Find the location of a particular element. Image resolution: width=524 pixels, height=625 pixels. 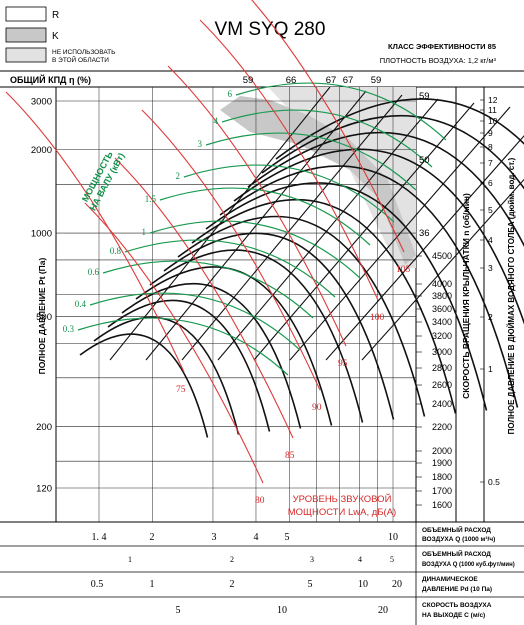

bottom-row-2-label-2: ВОЗДУХА Q (1000 куб.фут/мин) is located at coordinates (468, 564).